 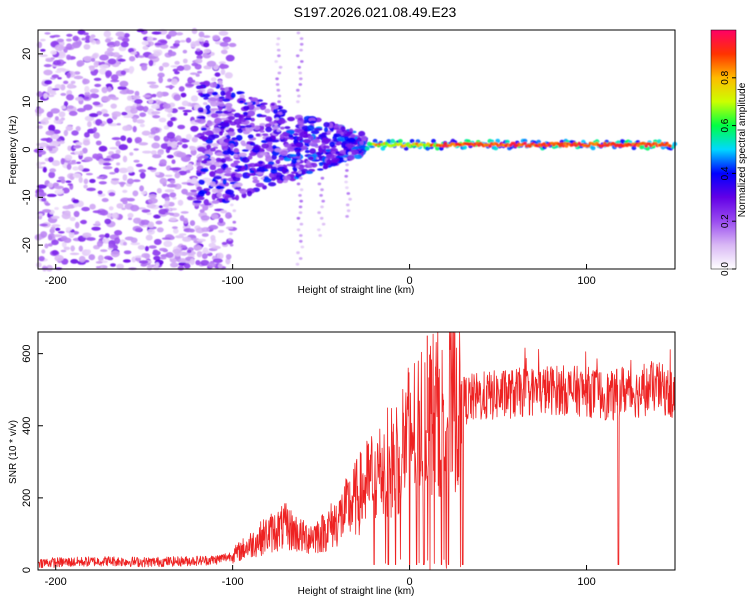 What do you see at coordinates (27, 426) in the screenshot?
I see `snr-y-tick-label: 400` at bounding box center [27, 426].